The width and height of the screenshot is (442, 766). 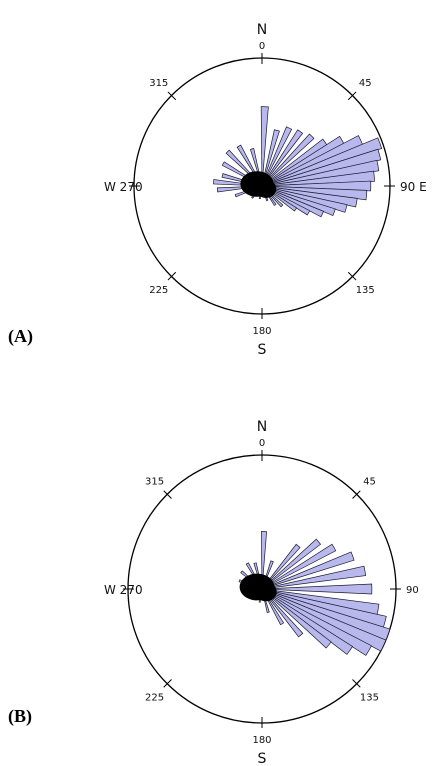 I want to click on panel-label: (B), so click(x=20, y=716).